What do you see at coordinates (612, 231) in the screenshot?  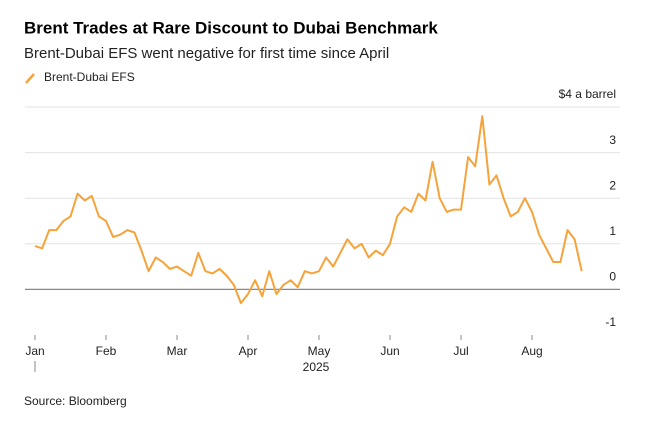 I see `y-tick-label: 1` at bounding box center [612, 231].